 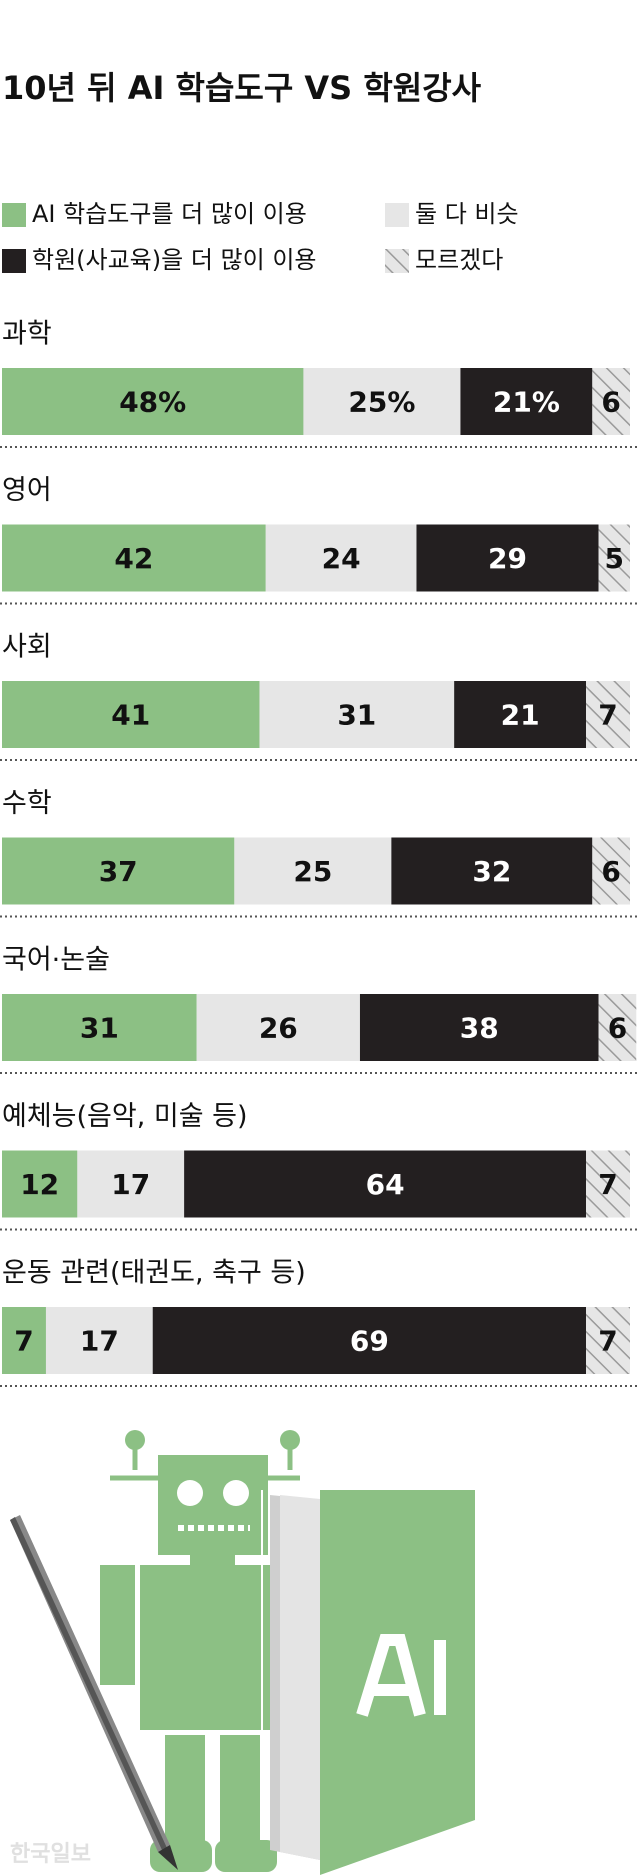 I want to click on value-label: 21%, so click(x=526, y=402).